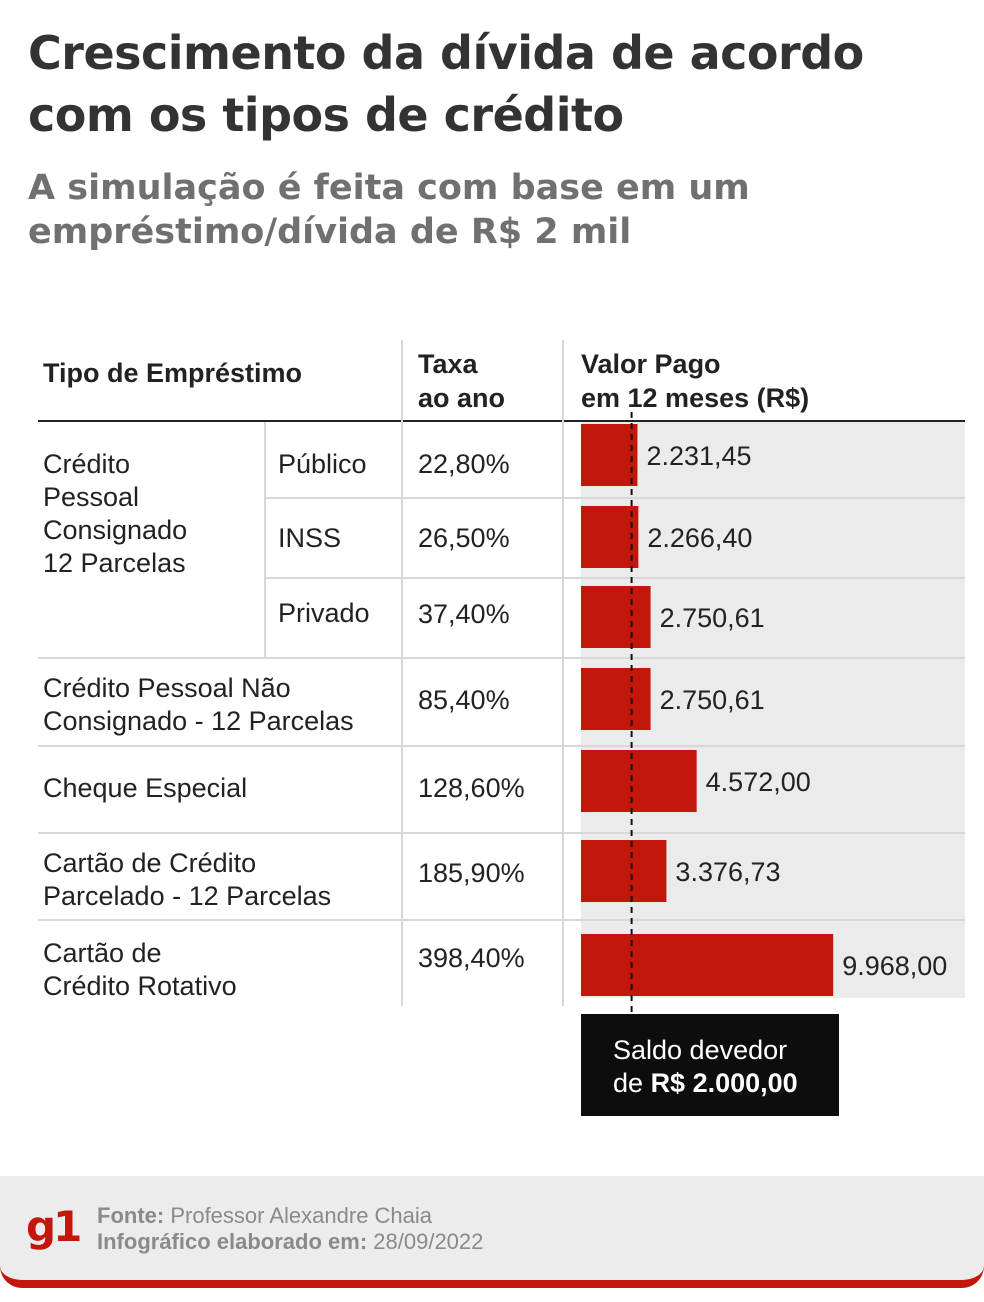  What do you see at coordinates (145, 788) in the screenshot?
I see `row-type: Cheque Especial` at bounding box center [145, 788].